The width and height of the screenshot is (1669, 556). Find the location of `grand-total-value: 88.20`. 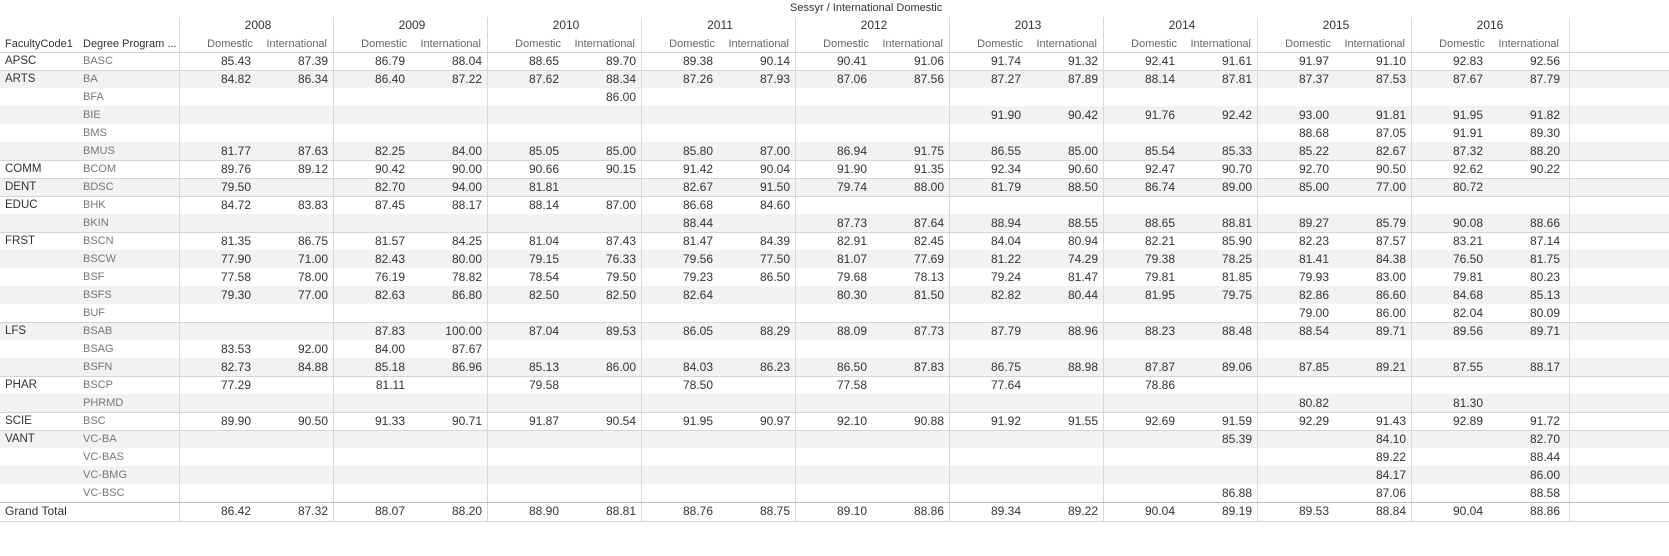

grand-total-value: 88.20 is located at coordinates (466, 511).